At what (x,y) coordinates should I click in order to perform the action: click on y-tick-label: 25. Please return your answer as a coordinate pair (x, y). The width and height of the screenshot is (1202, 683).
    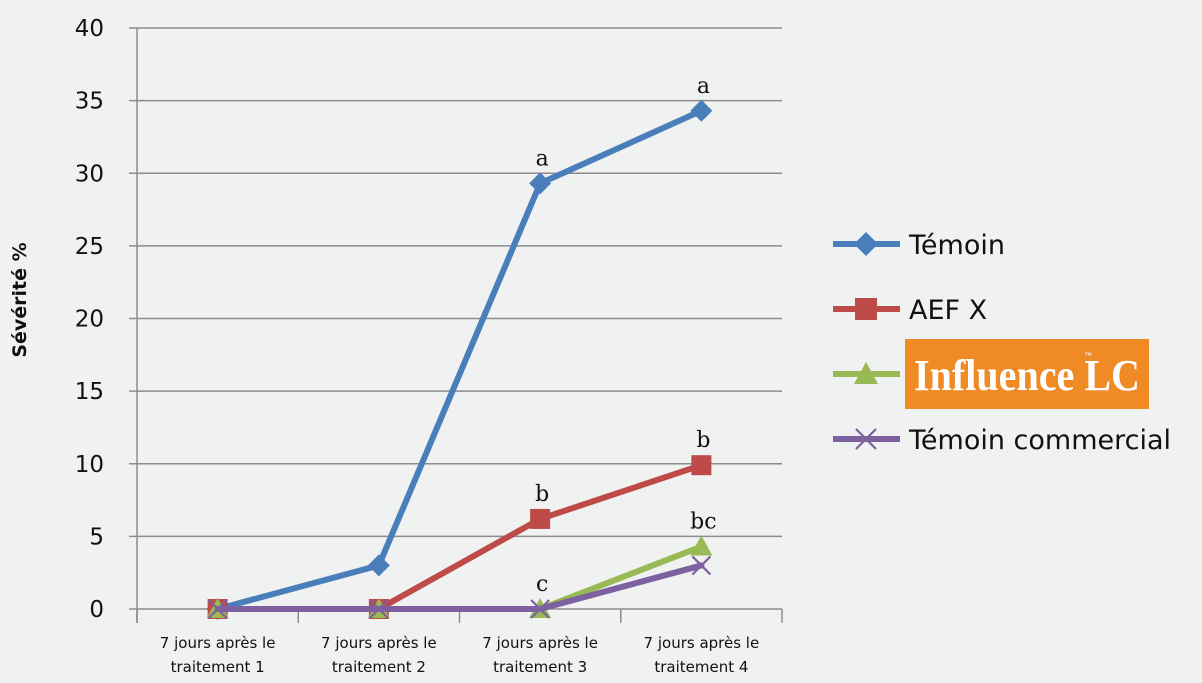
    Looking at the image, I should click on (89, 247).